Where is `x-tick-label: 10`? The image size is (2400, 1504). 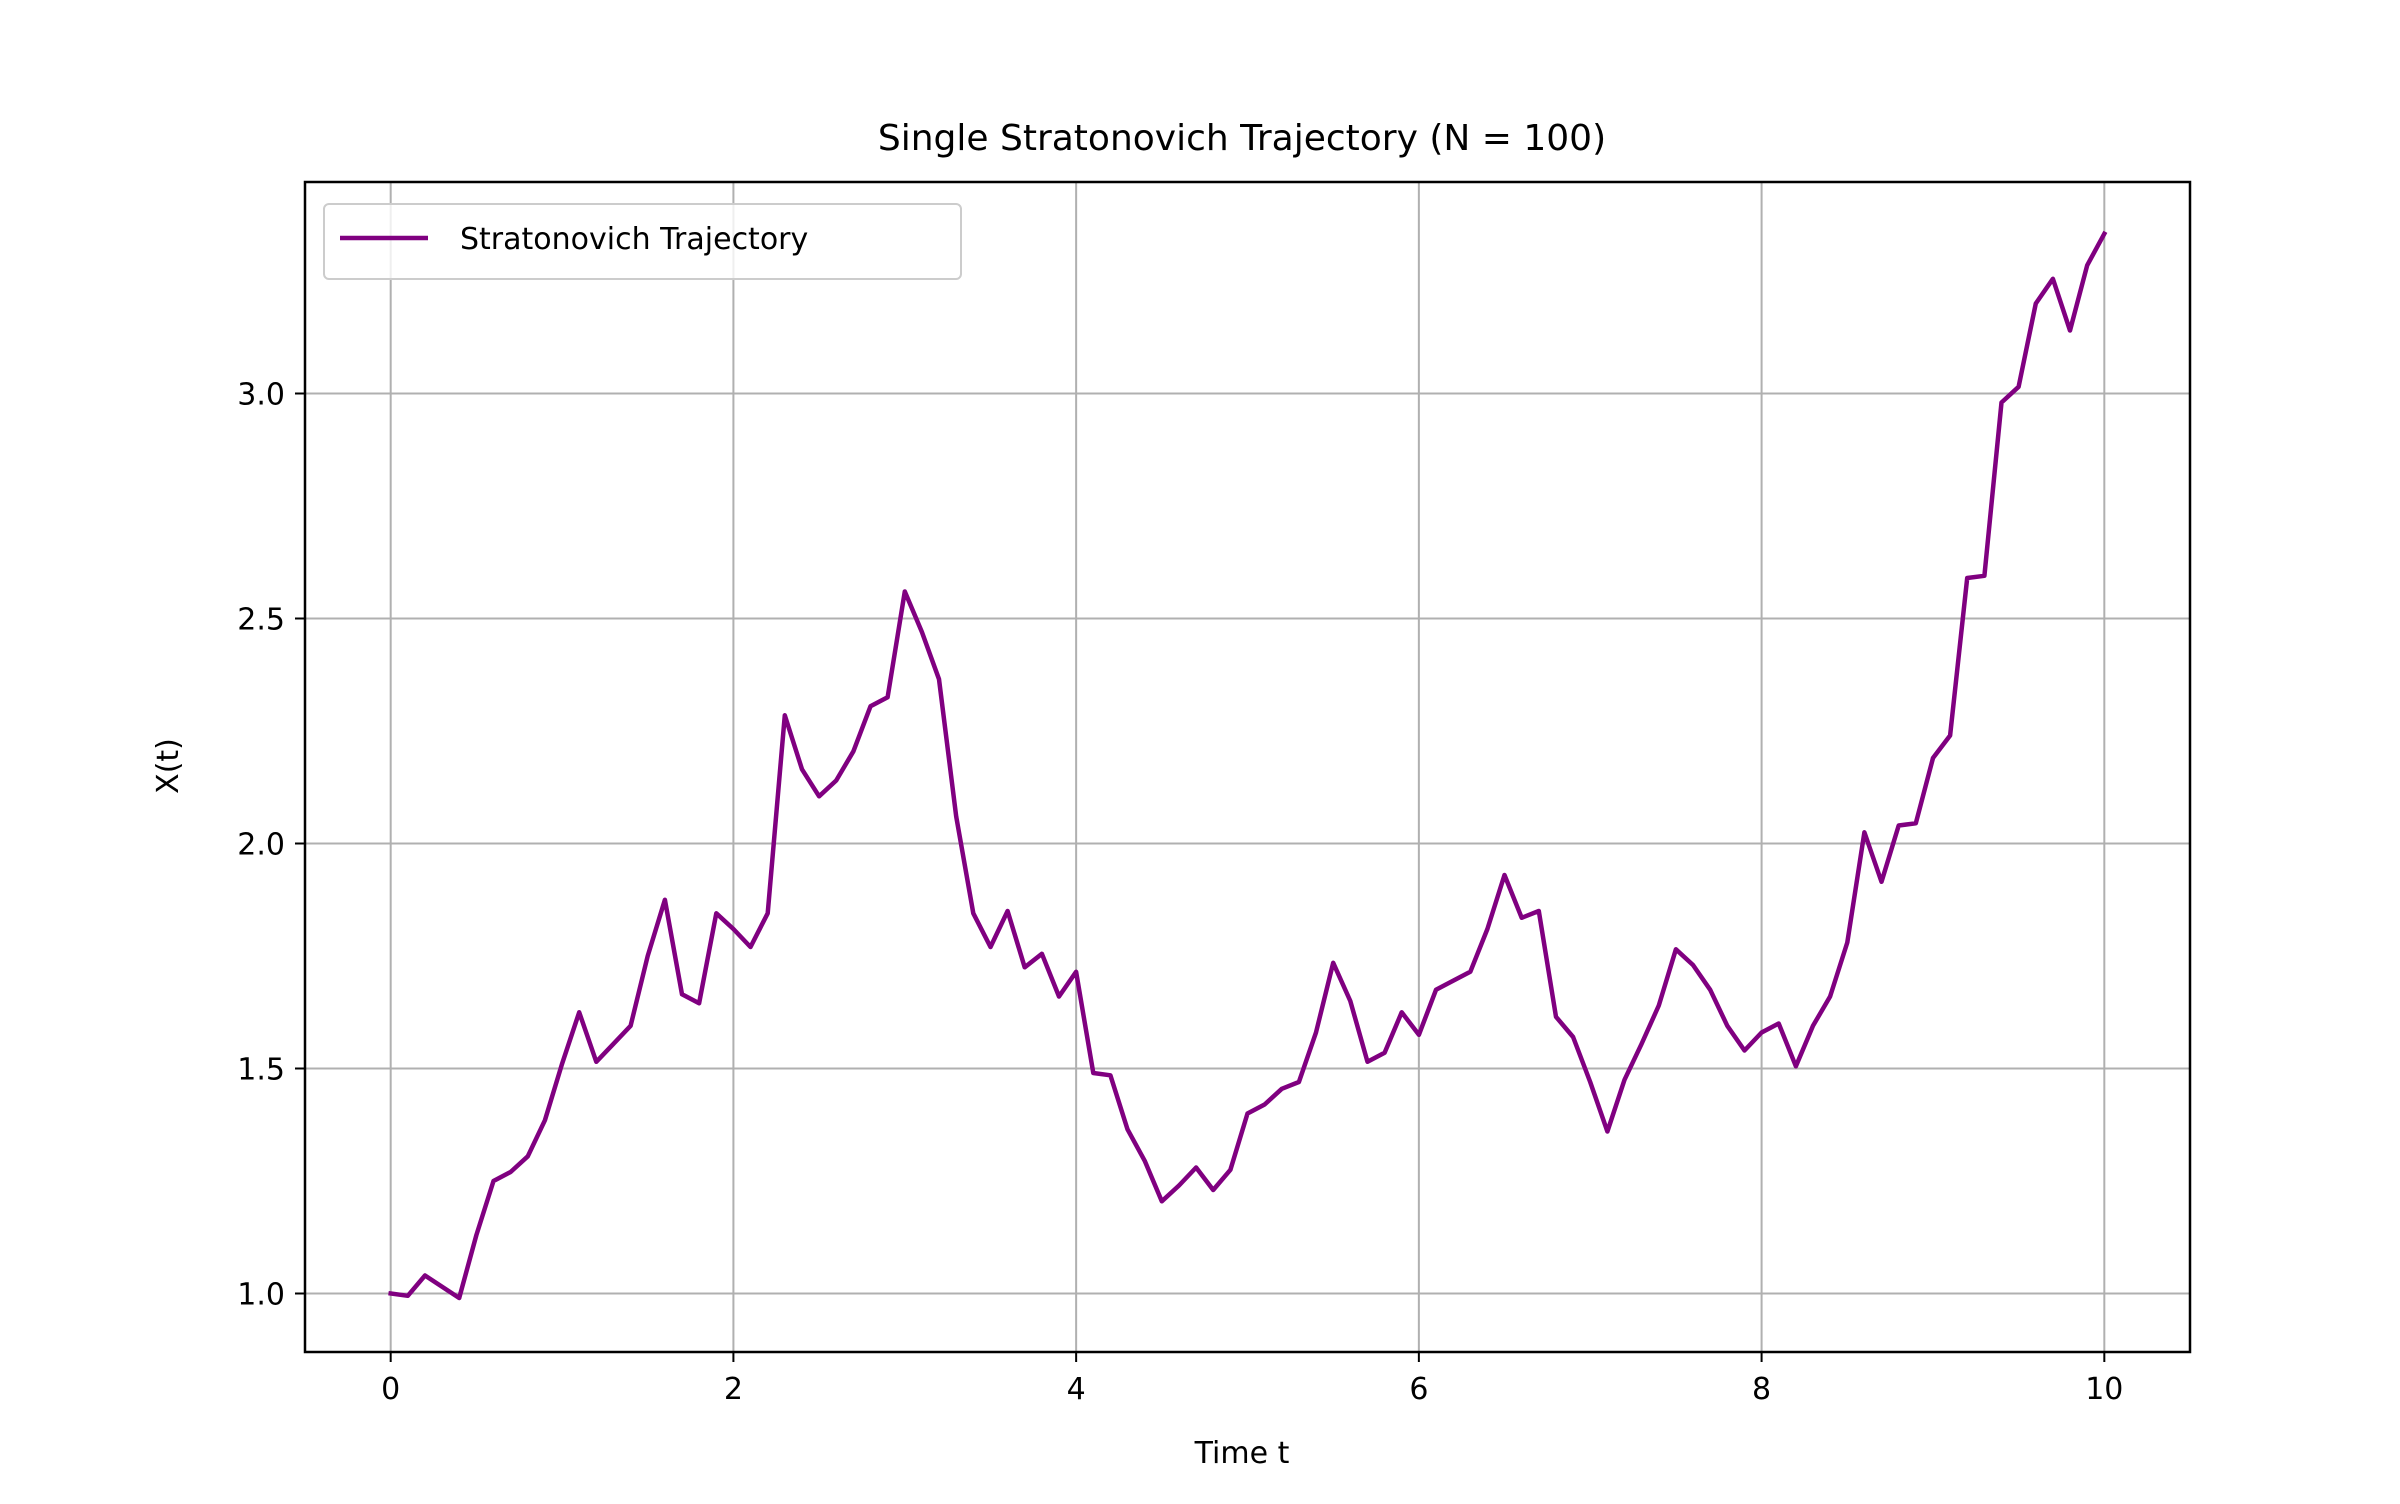
x-tick-label: 10 is located at coordinates (2104, 1389).